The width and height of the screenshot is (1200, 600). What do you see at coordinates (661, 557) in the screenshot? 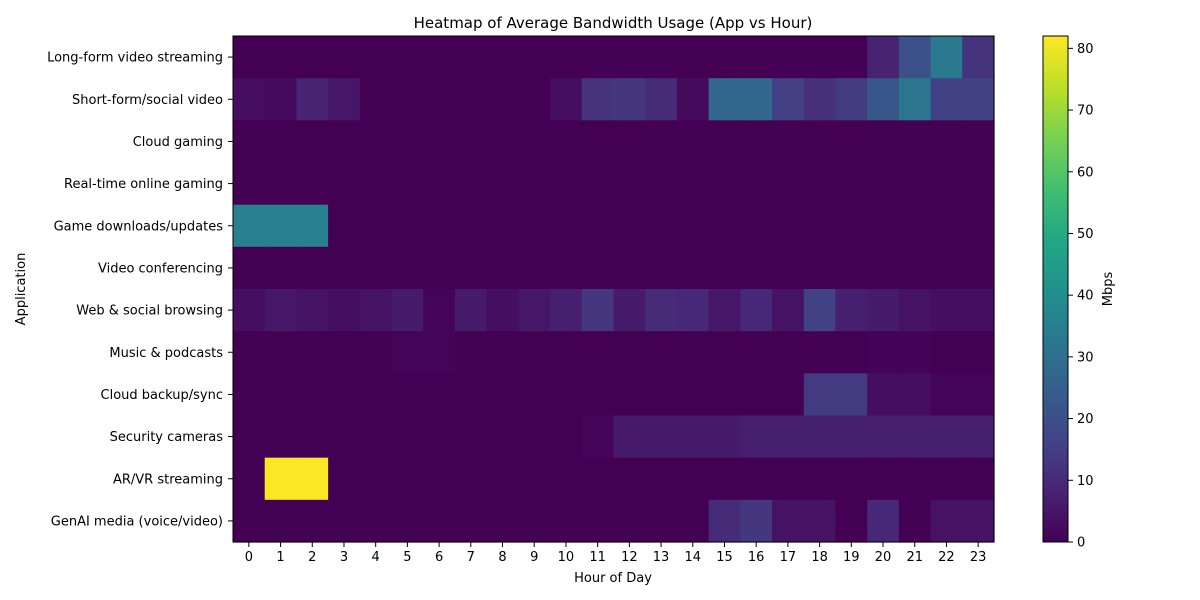
I see `x-tick-label: 13` at bounding box center [661, 557].